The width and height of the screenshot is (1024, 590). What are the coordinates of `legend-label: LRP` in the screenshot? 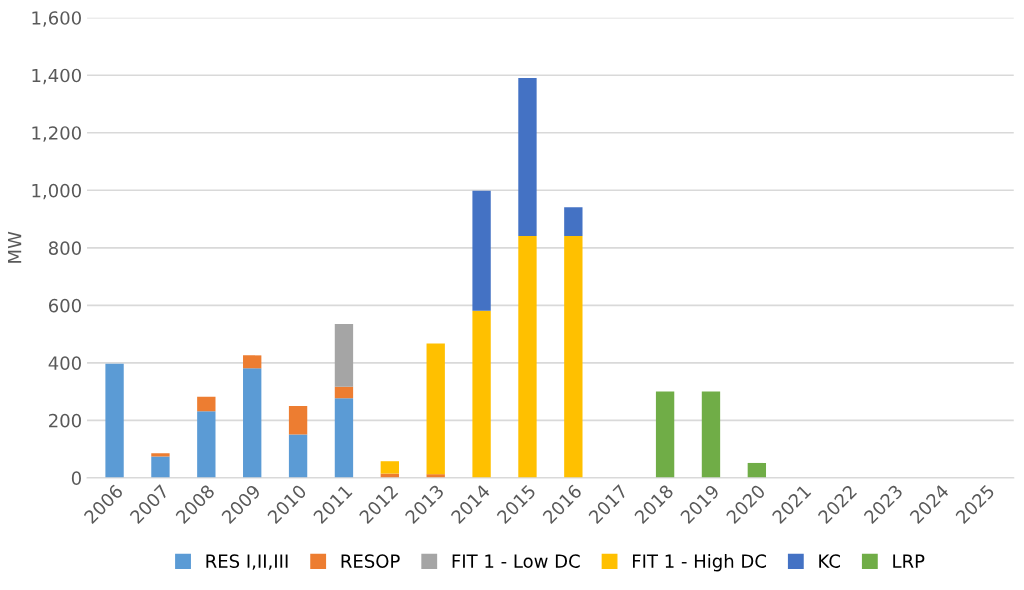 It's located at (909, 561).